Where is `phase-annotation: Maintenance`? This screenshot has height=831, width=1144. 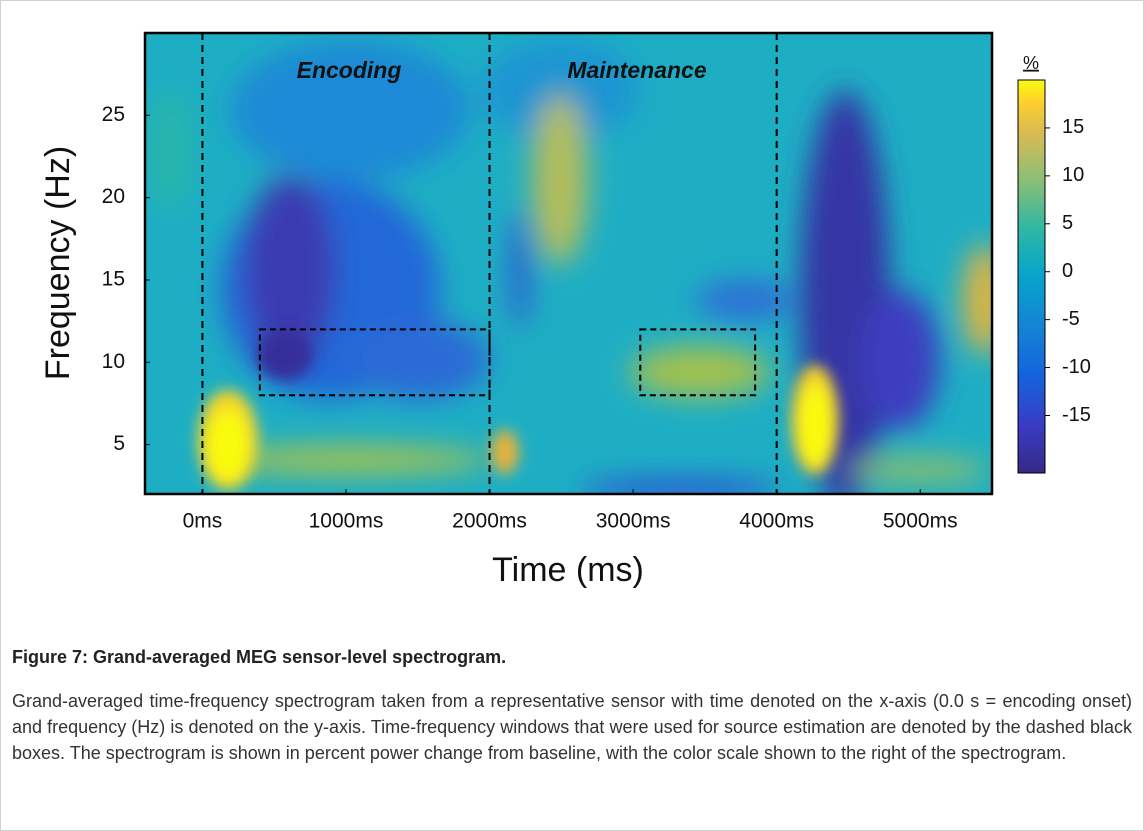
phase-annotation: Maintenance is located at coordinates (637, 70).